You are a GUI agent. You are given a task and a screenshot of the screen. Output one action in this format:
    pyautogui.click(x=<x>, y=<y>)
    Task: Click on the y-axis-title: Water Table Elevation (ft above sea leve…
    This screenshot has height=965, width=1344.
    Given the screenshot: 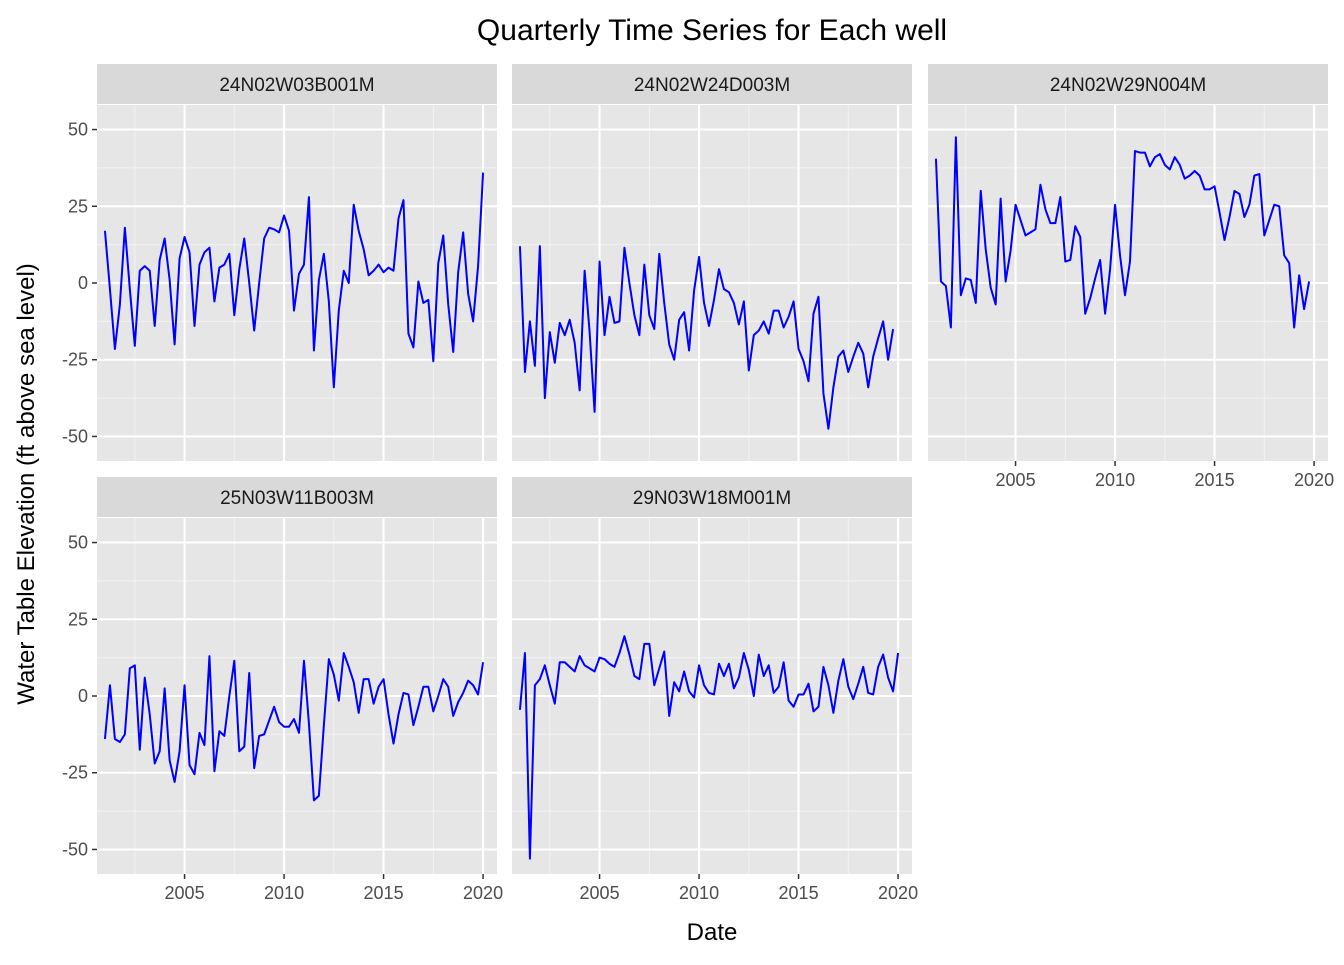 What is the action you would take?
    pyautogui.click(x=26, y=484)
    